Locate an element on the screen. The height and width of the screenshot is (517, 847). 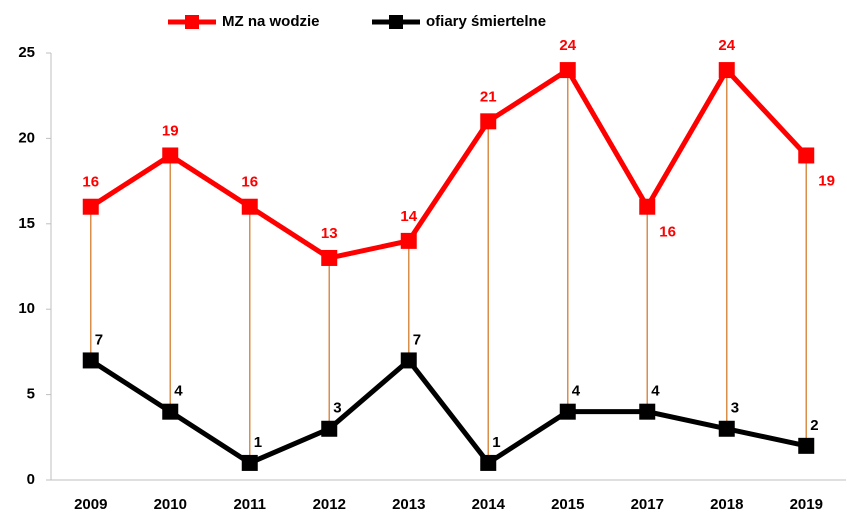
data-label: 21 is located at coordinates (488, 96).